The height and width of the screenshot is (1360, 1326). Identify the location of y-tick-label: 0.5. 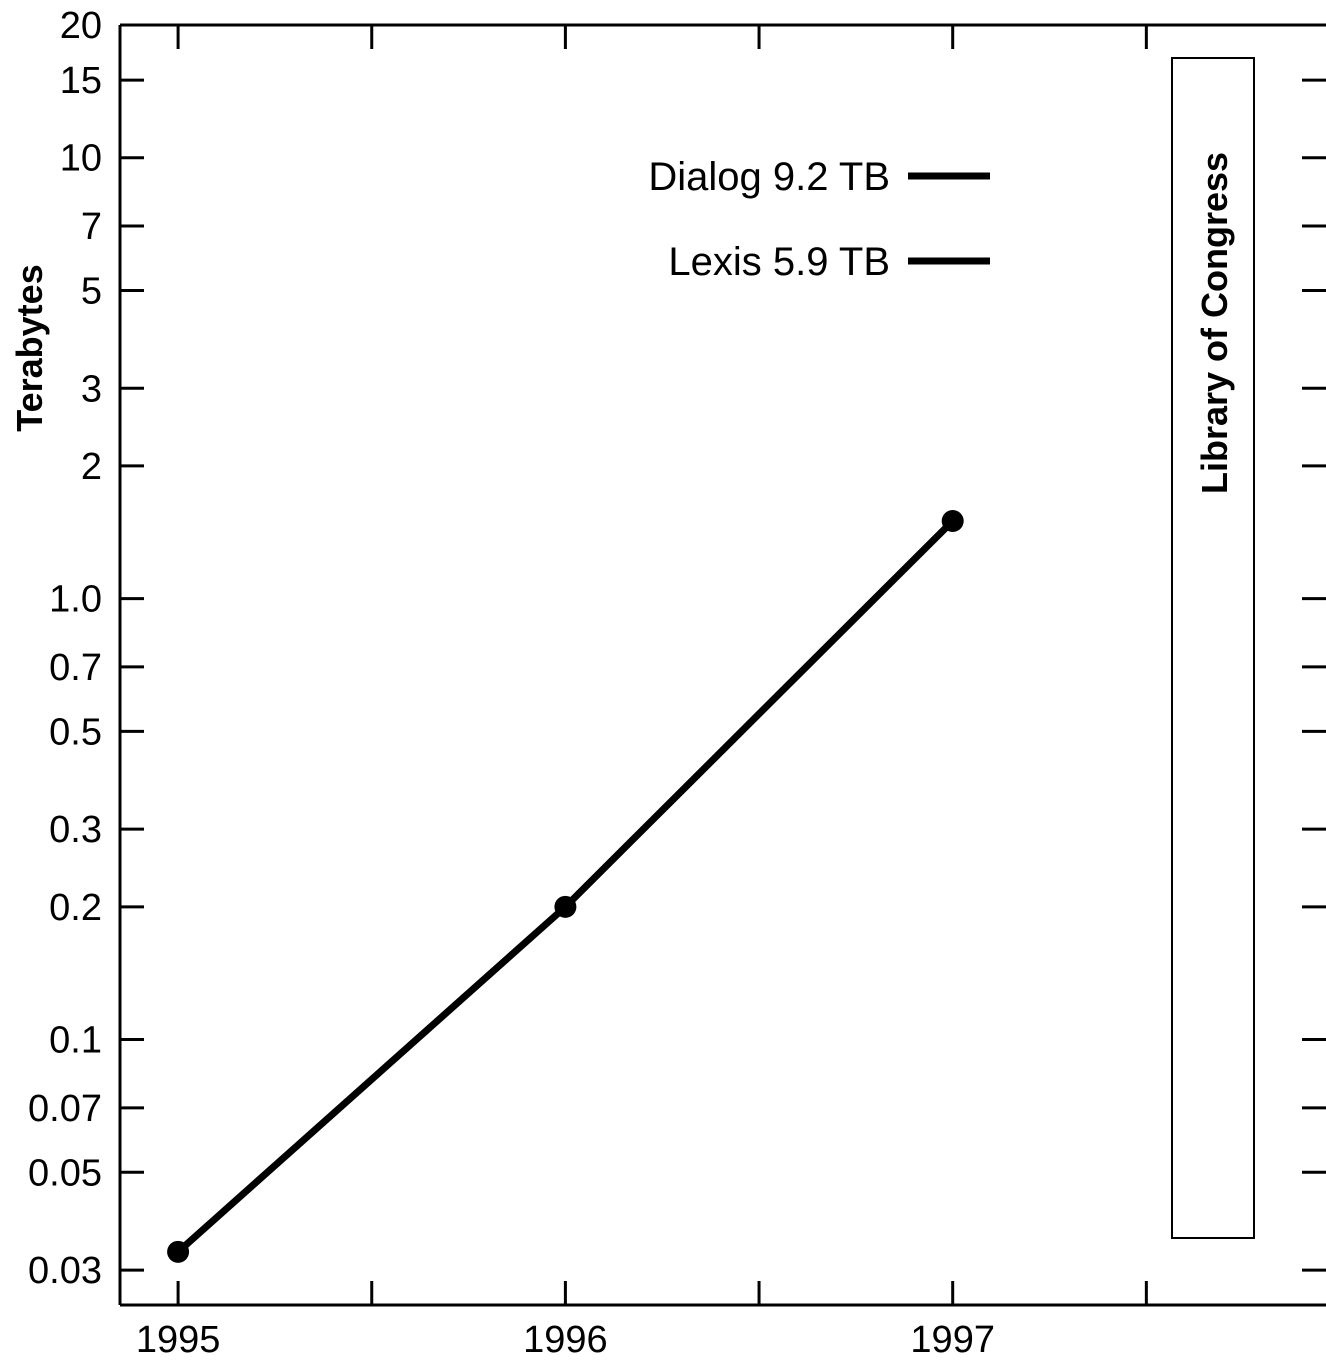
(75, 732).